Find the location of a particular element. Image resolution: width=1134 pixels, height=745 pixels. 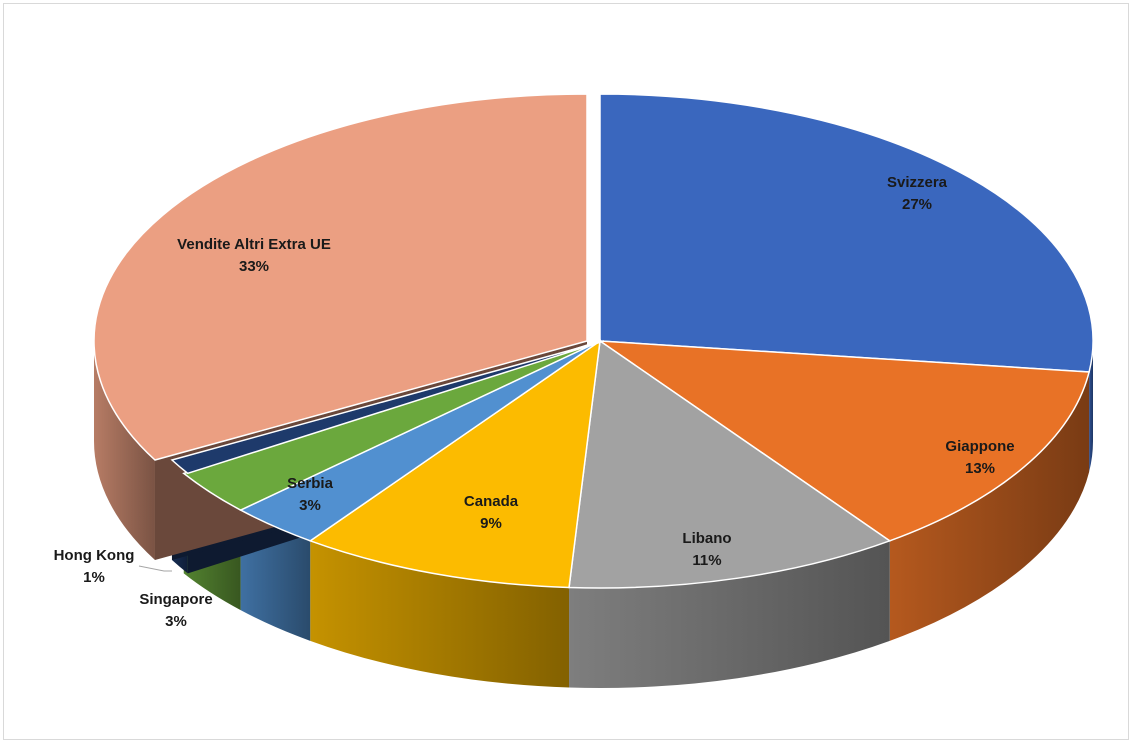

label-giappone: Giappone is located at coordinates (979, 446).